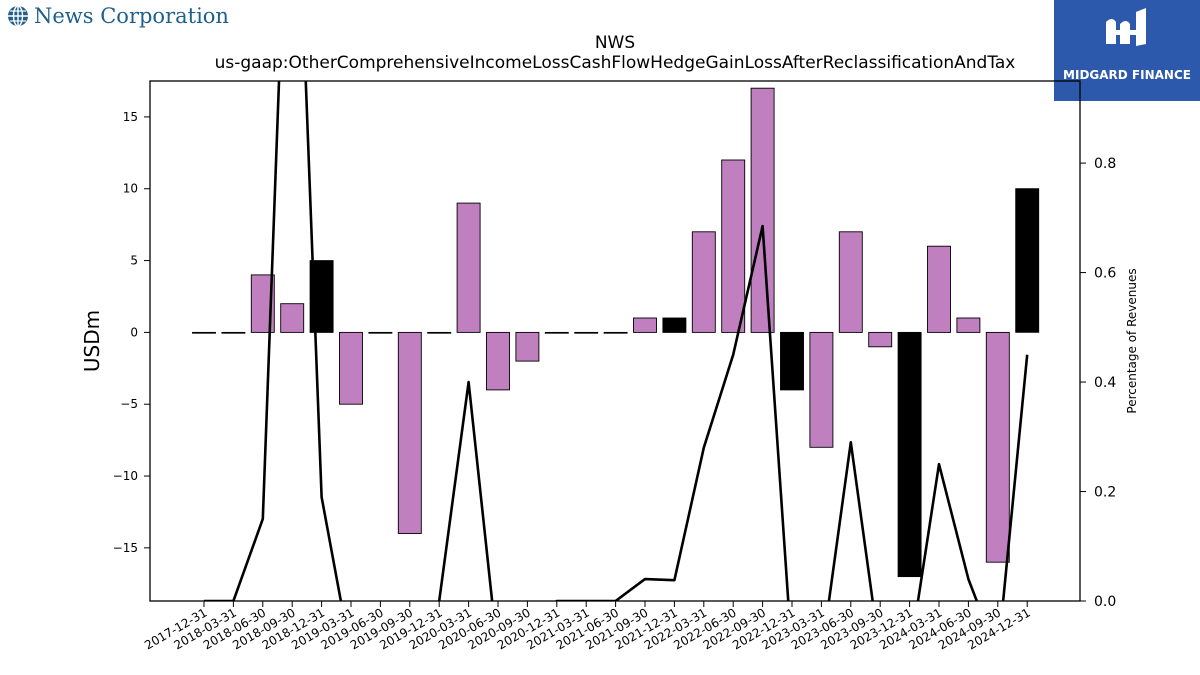 Image resolution: width=1200 pixels, height=675 pixels. I want to click on midgard-badge: MIDGARD FINANCE, so click(1127, 50).